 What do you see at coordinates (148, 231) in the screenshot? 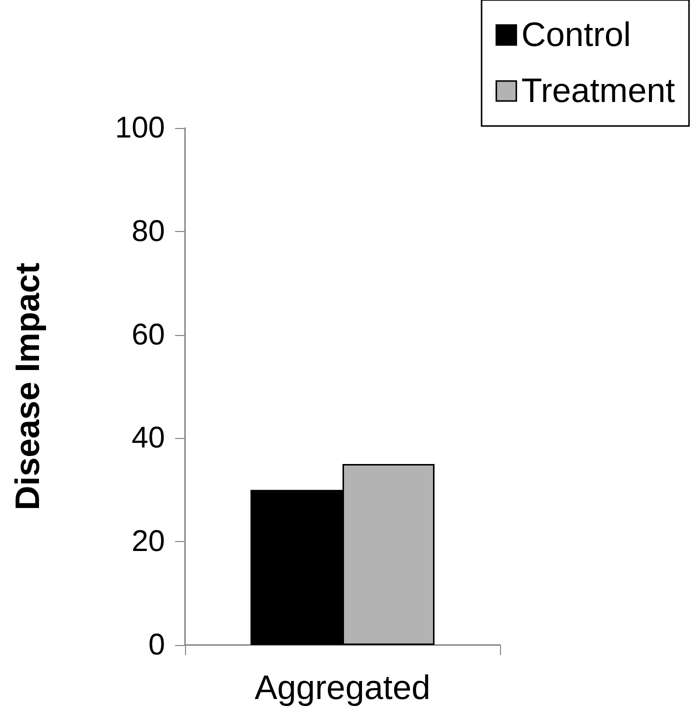
I see `y-tick-label: 80` at bounding box center [148, 231].